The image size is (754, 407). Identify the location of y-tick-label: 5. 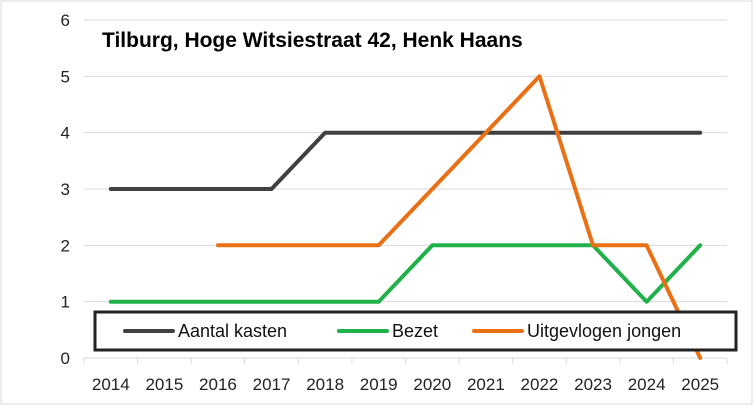
(65, 76).